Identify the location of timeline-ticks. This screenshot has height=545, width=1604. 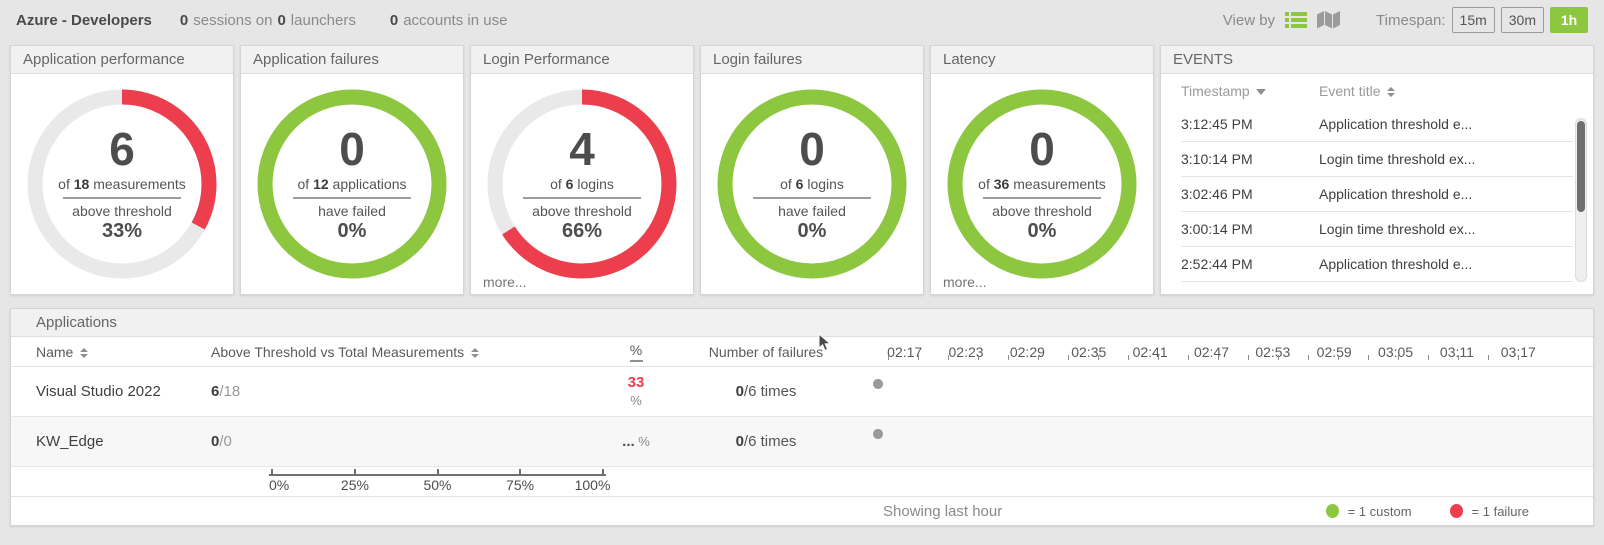
(1211, 357).